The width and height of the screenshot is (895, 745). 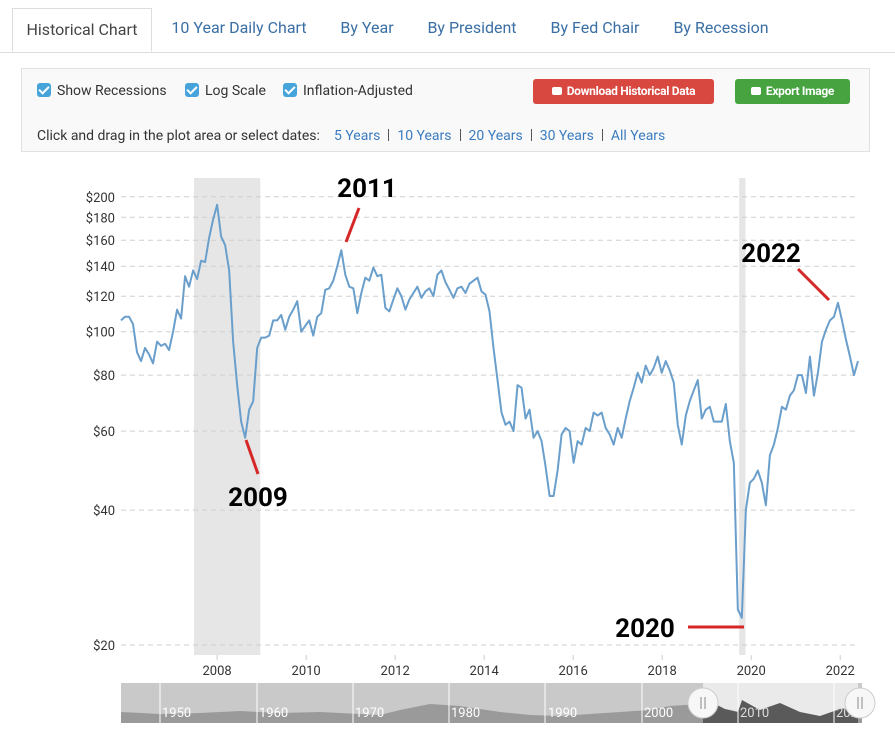 I want to click on x-tick-label: 2012, so click(x=395, y=671).